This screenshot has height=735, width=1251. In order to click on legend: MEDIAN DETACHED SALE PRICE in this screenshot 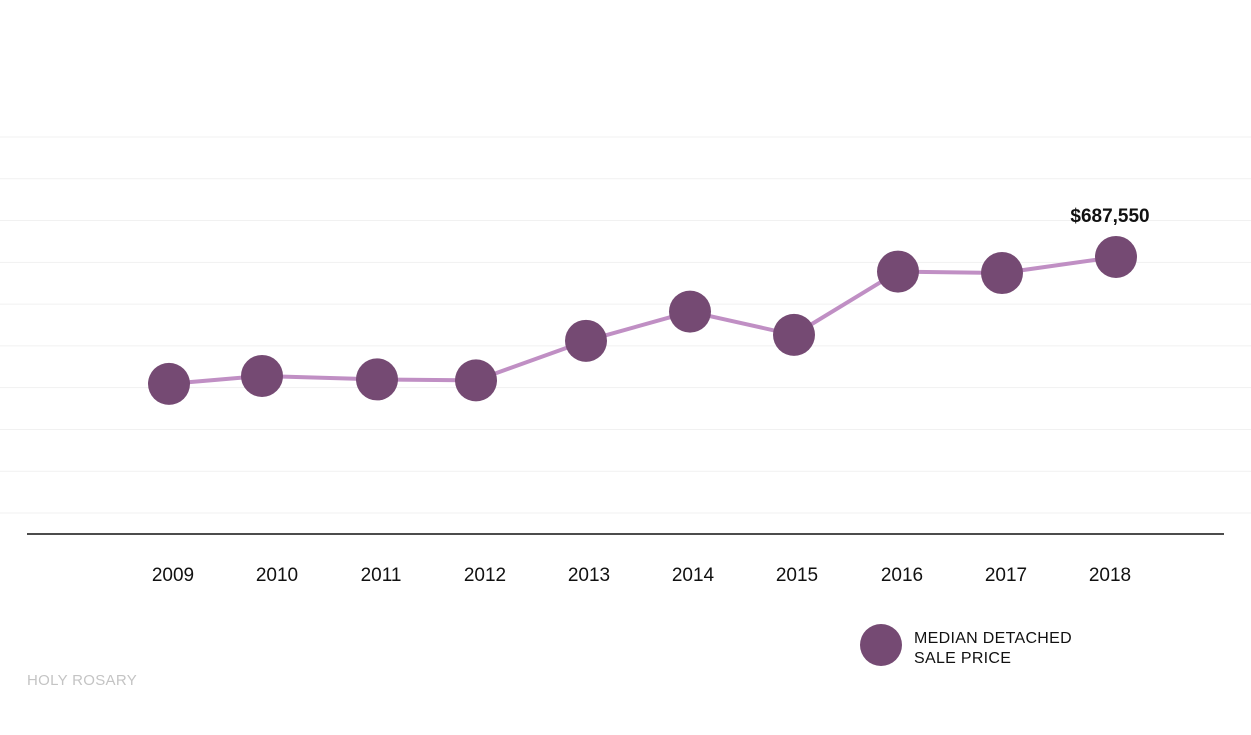, I will do `click(966, 645)`.